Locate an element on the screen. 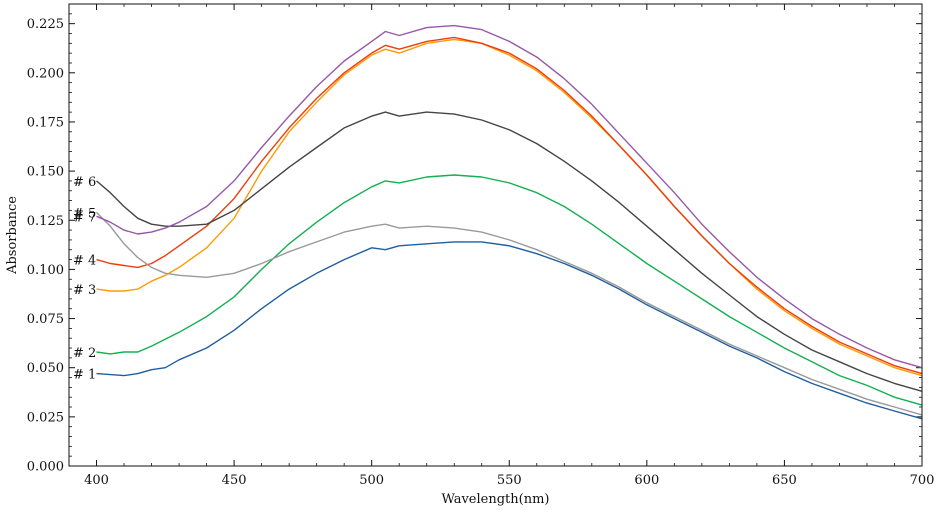 This screenshot has height=510, width=939. y-tick-label: 0.225 is located at coordinates (45, 24).